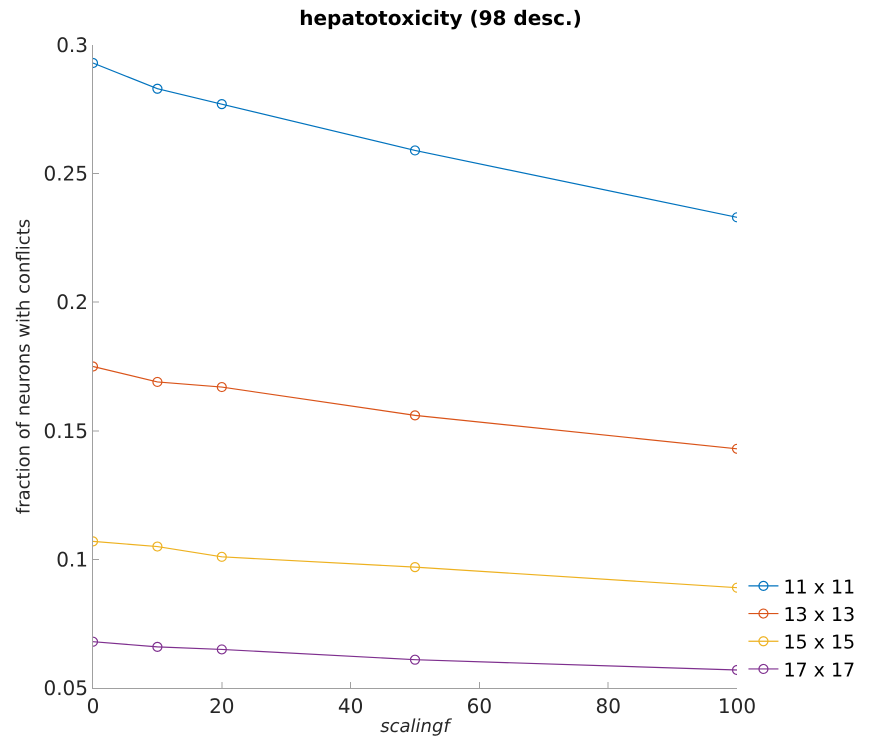 The height and width of the screenshot is (747, 881). Describe the element at coordinates (351, 706) in the screenshot. I see `x-tick-label: 40` at that location.